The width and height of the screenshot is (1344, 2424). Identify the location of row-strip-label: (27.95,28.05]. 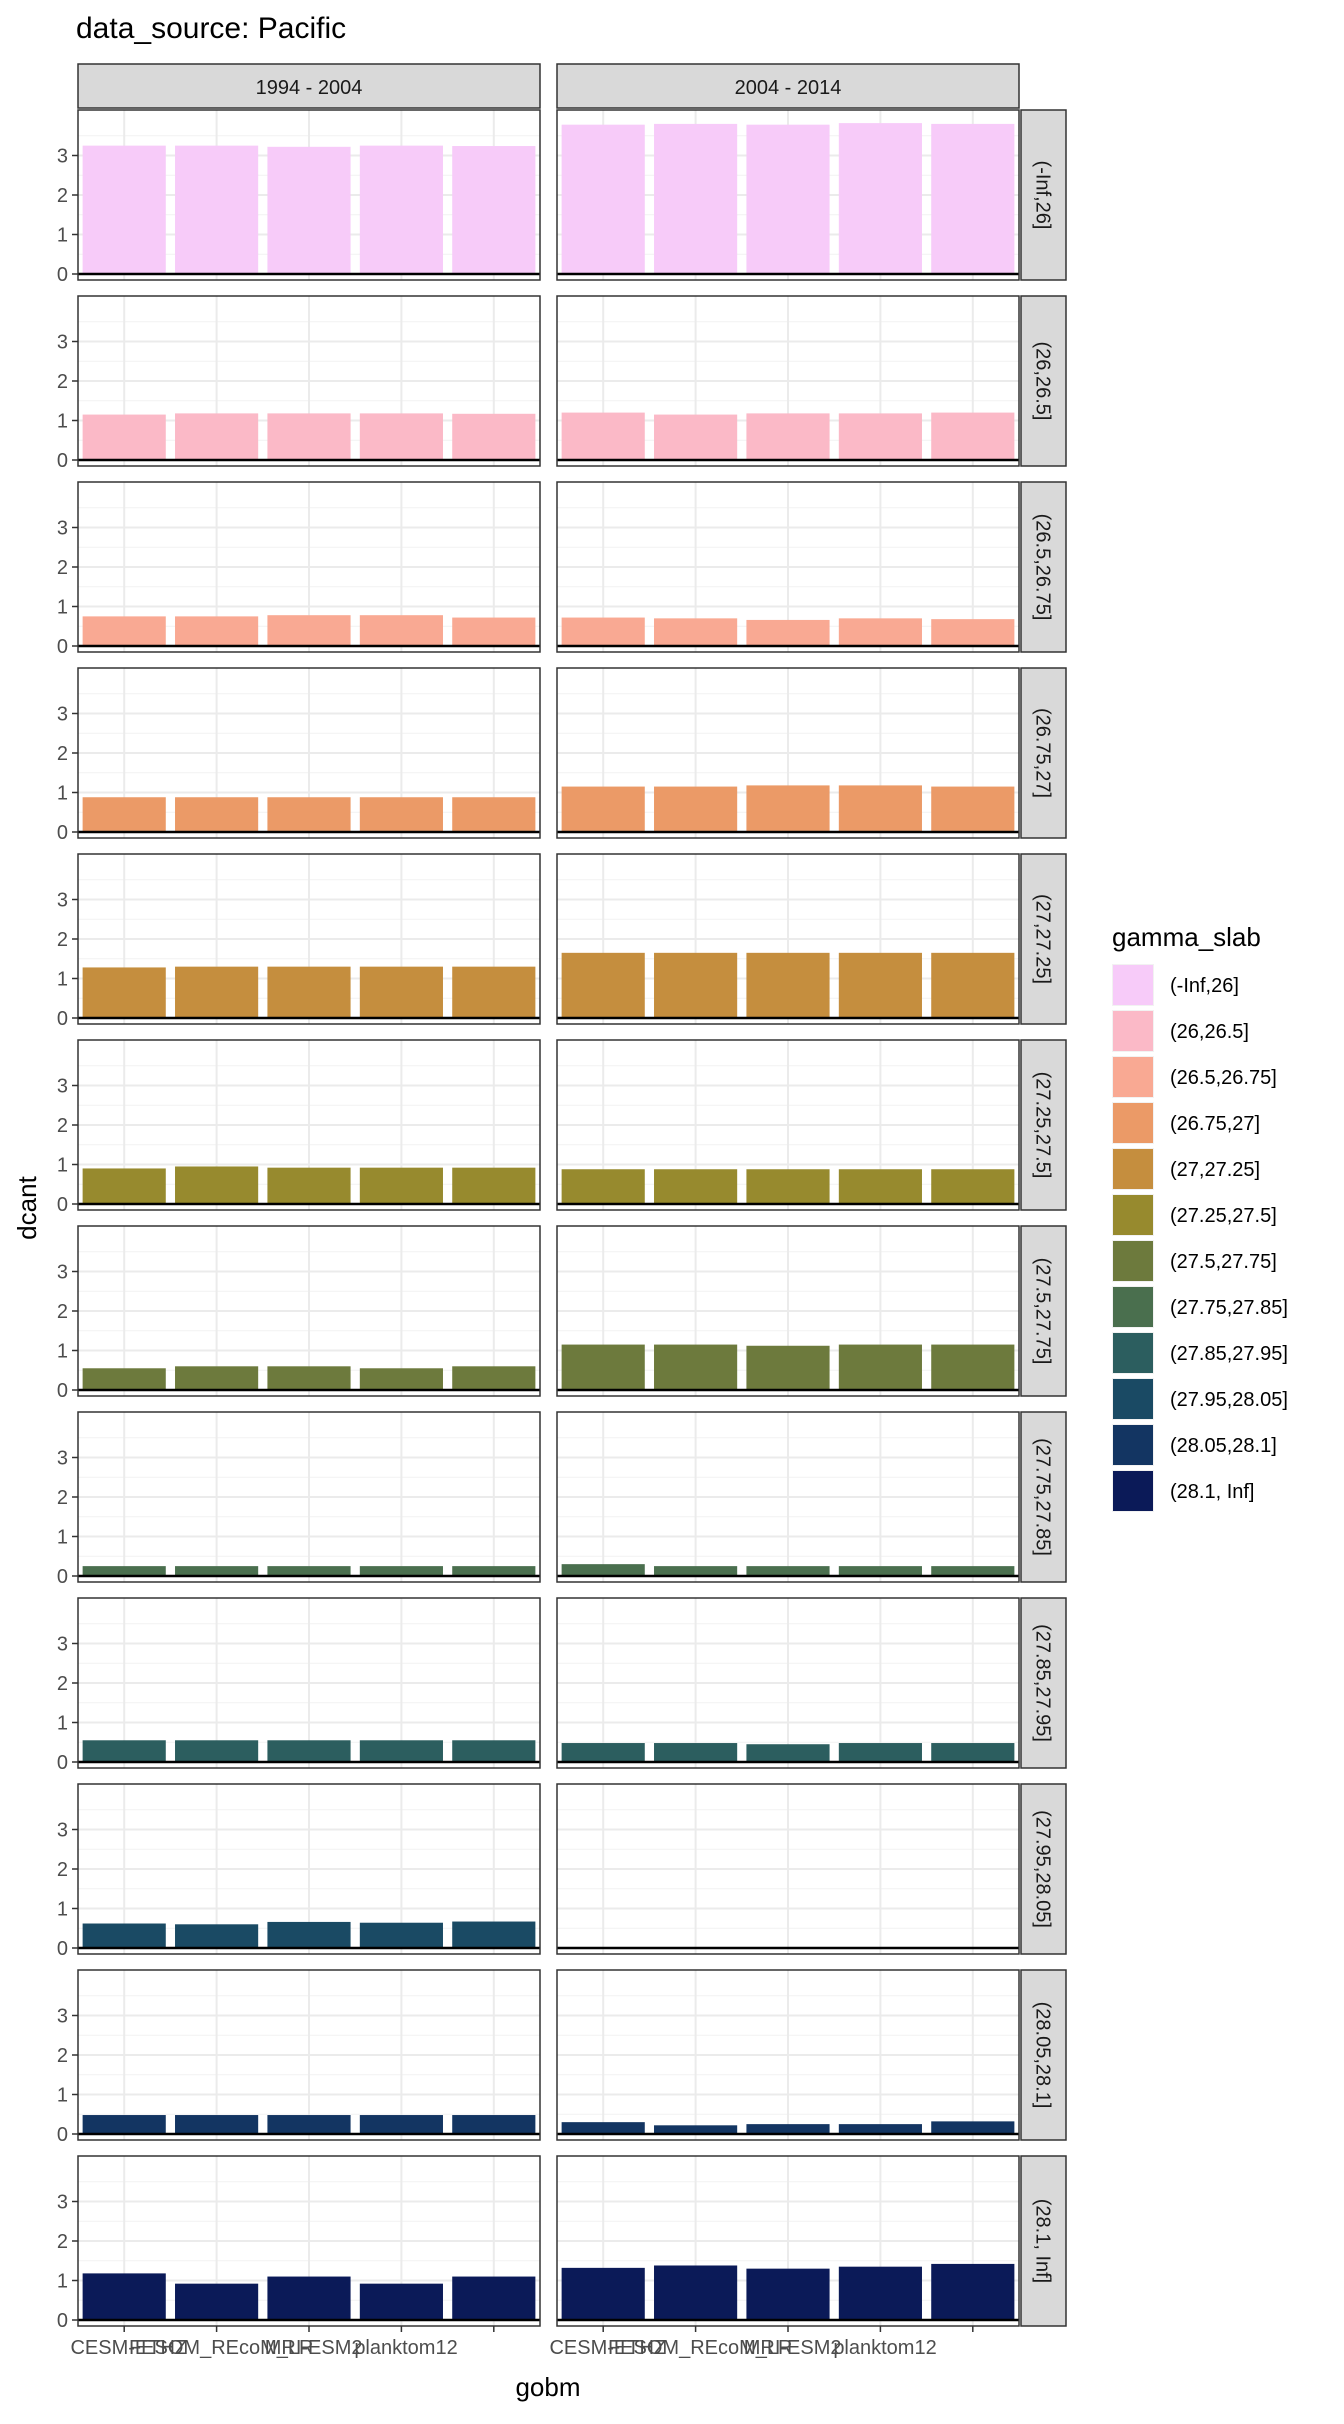
(1043, 1869).